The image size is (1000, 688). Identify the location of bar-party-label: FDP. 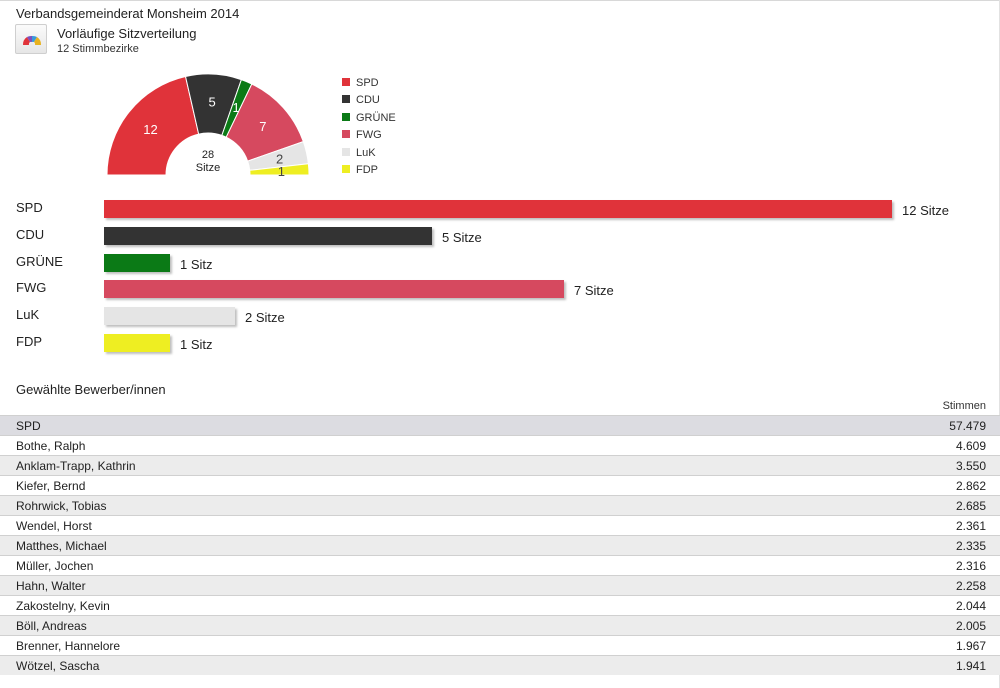
(29, 341).